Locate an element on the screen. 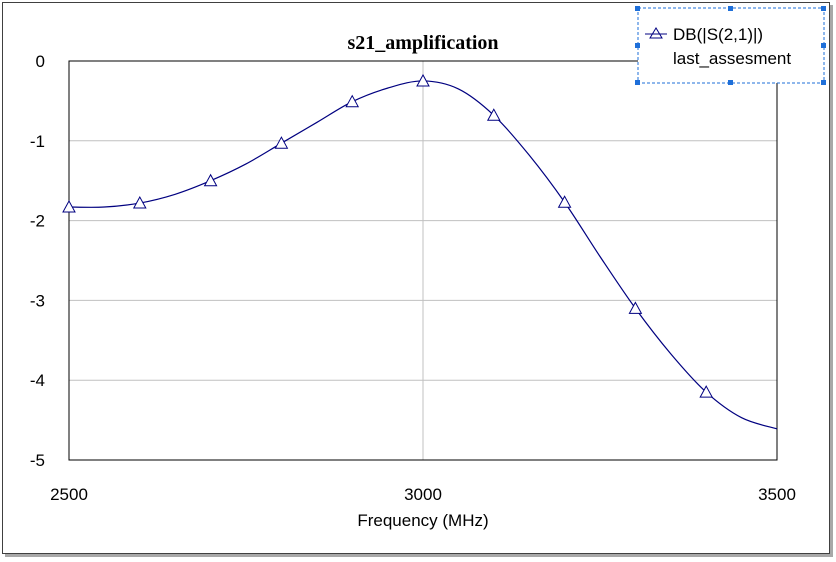 The height and width of the screenshot is (562, 836). x-tick-label: 3000 is located at coordinates (423, 494).